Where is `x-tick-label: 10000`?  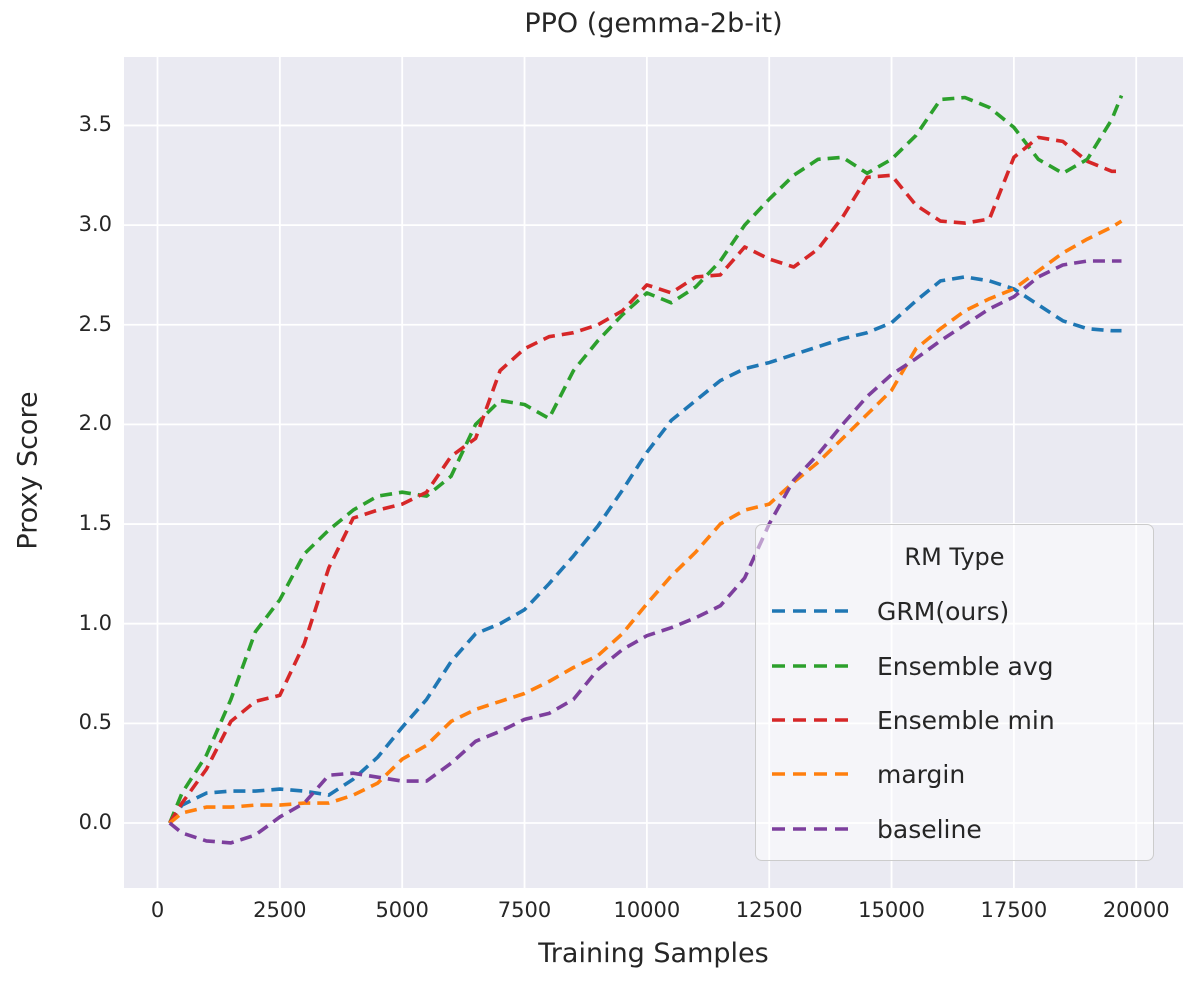 x-tick-label: 10000 is located at coordinates (647, 910).